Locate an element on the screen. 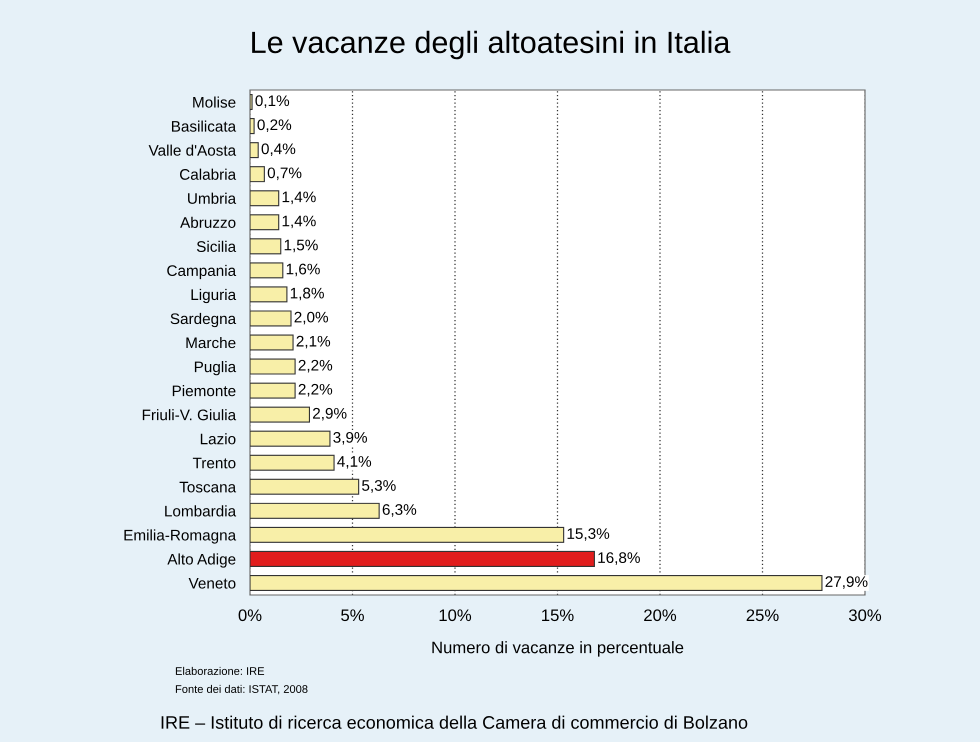  y-tick-label: Sardegna is located at coordinates (203, 320).